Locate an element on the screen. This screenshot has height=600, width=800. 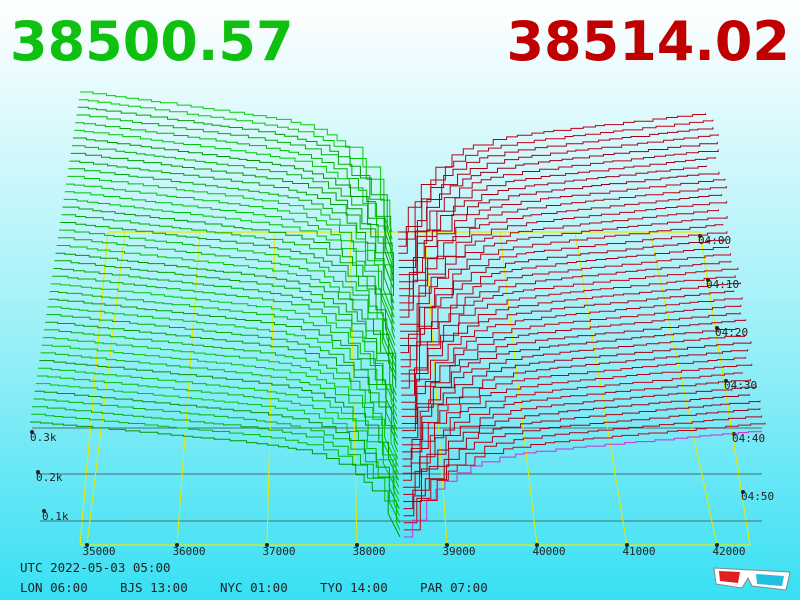
glasses-icon is located at coordinates (752, 579).